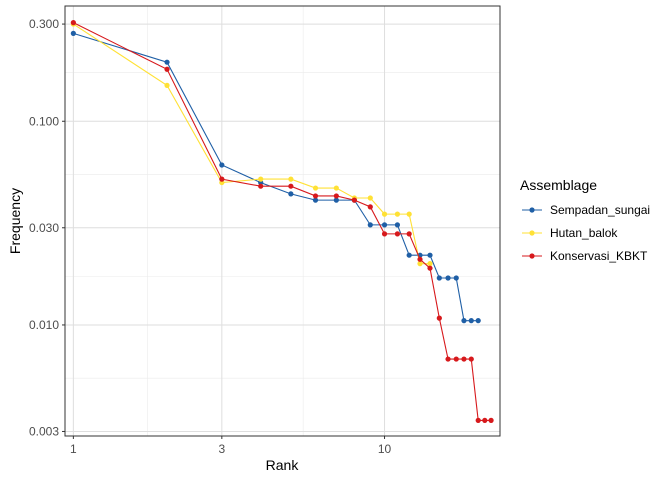 This screenshot has width=672, height=480. What do you see at coordinates (283, 465) in the screenshot?
I see `x-axis-title: Rank` at bounding box center [283, 465].